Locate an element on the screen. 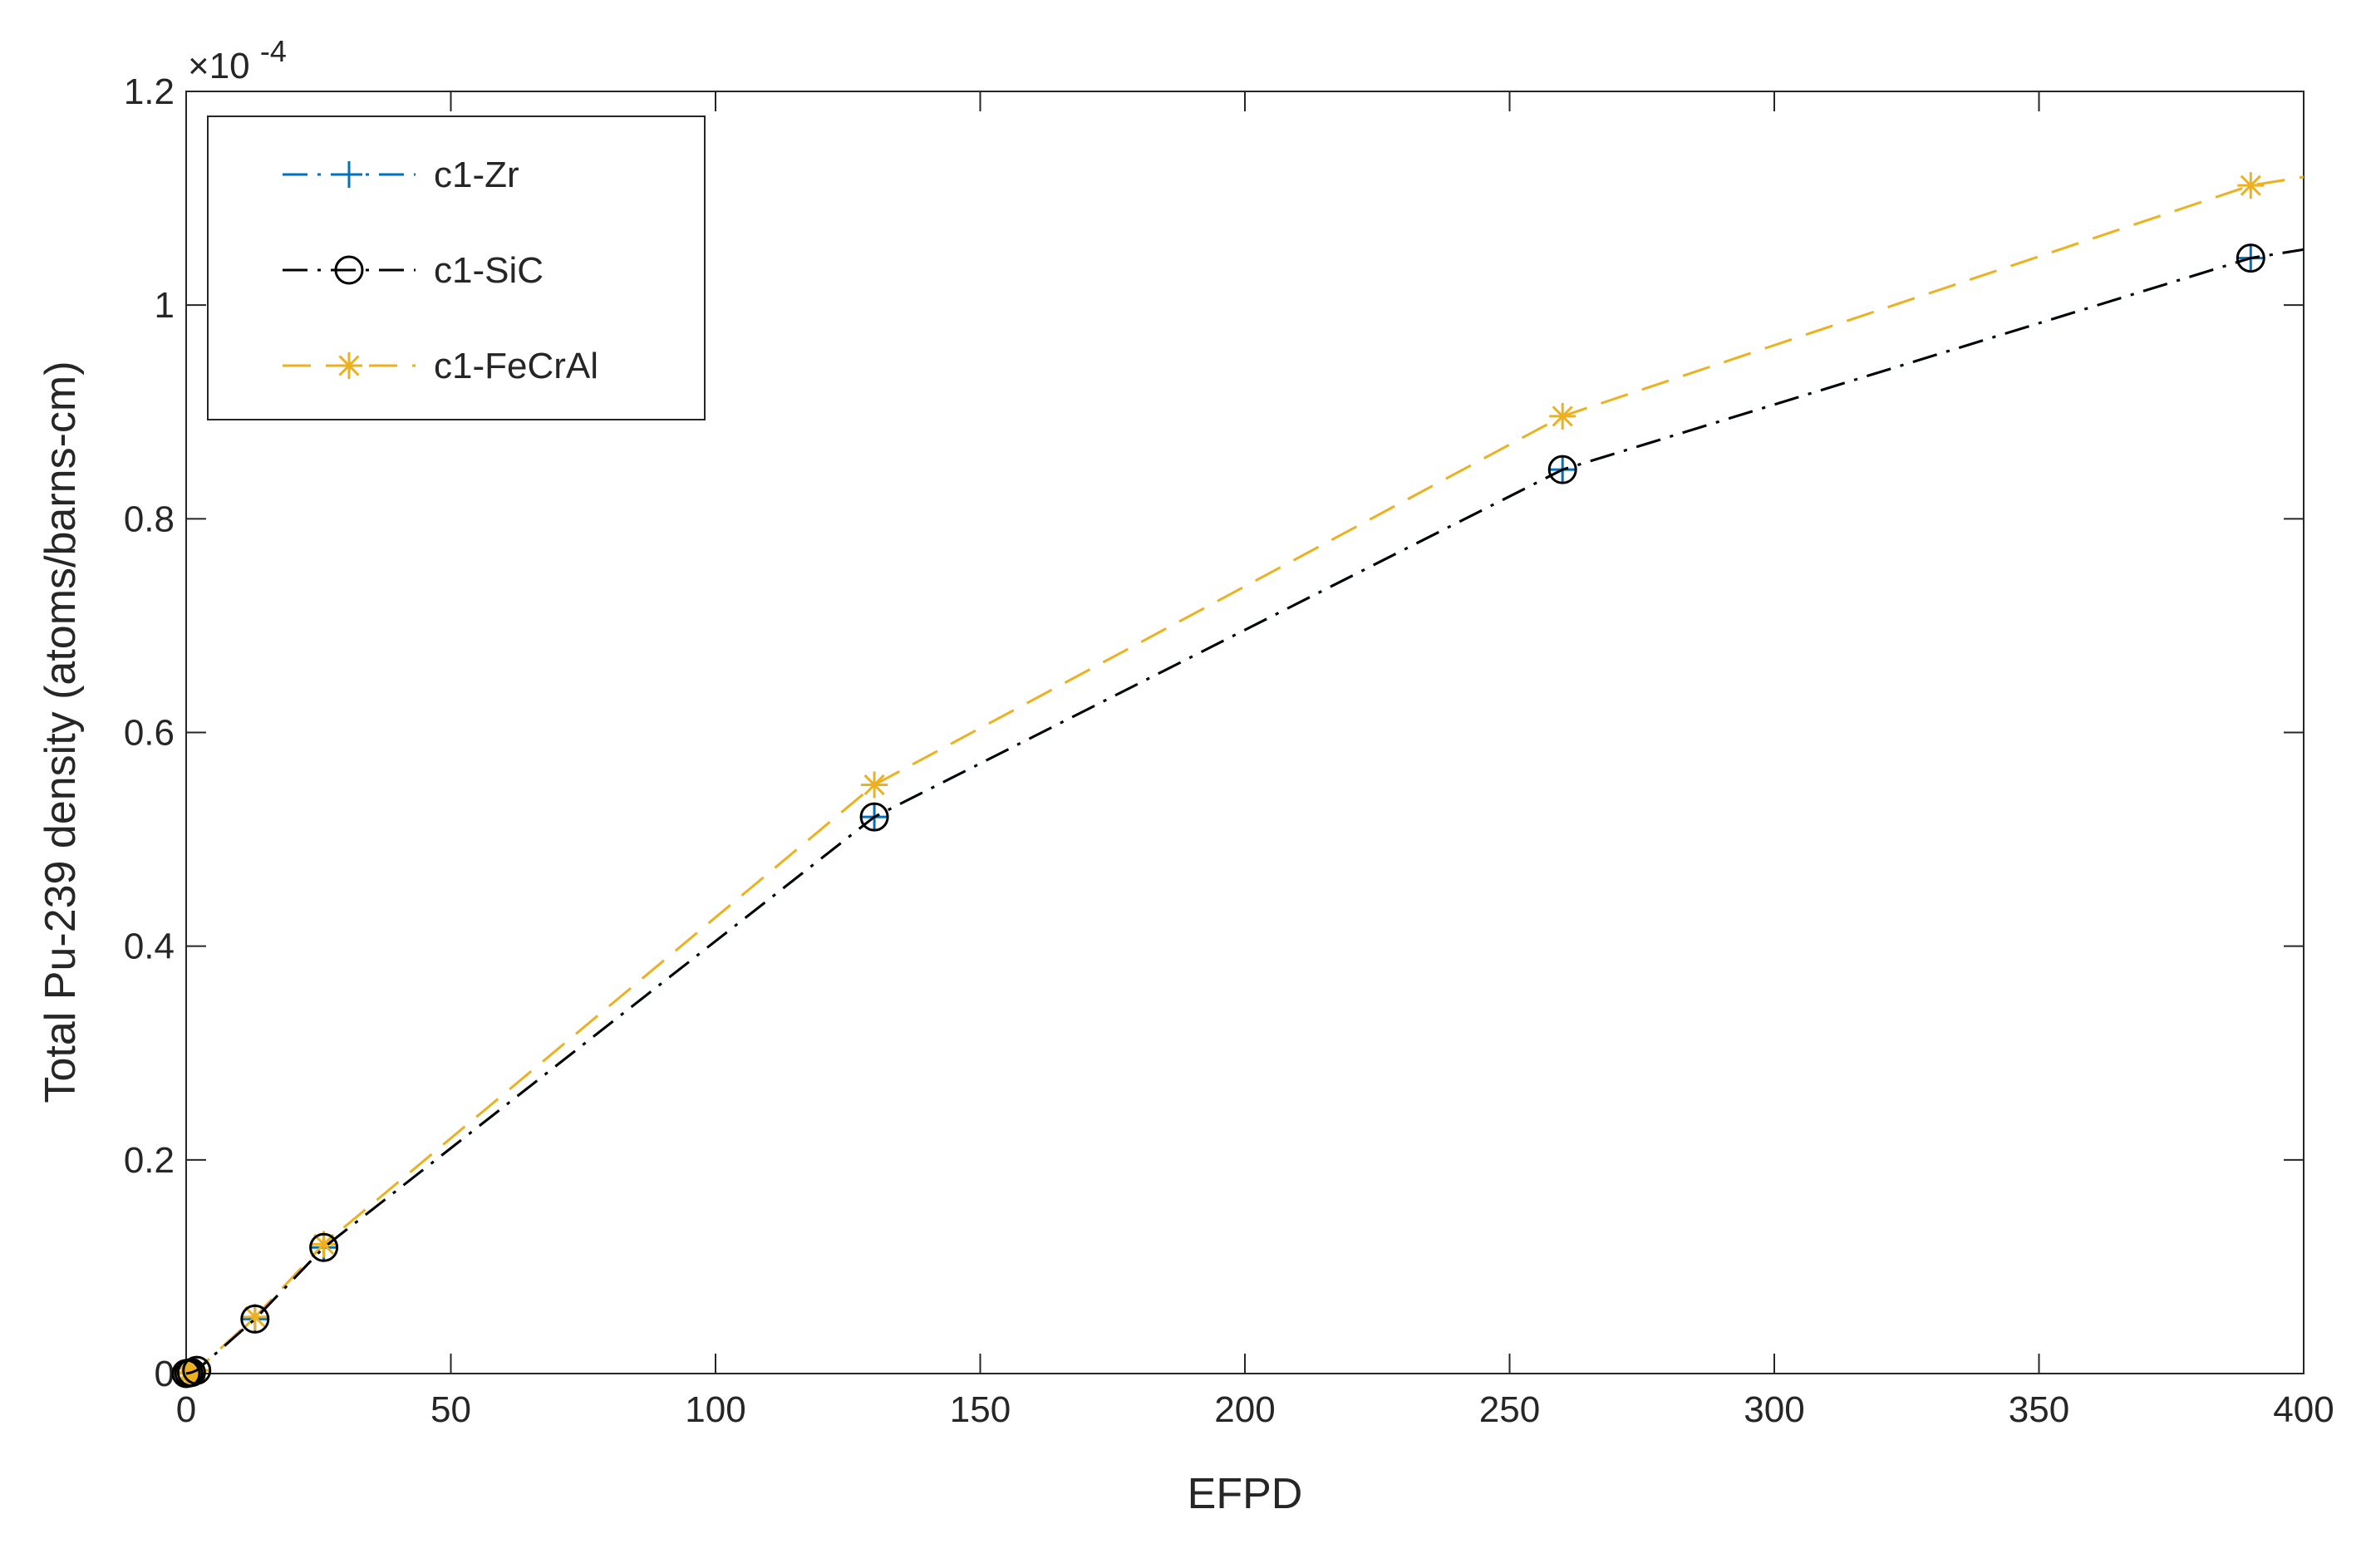 The height and width of the screenshot is (1568, 2366). legend-item: c1-SiC is located at coordinates (413, 270).